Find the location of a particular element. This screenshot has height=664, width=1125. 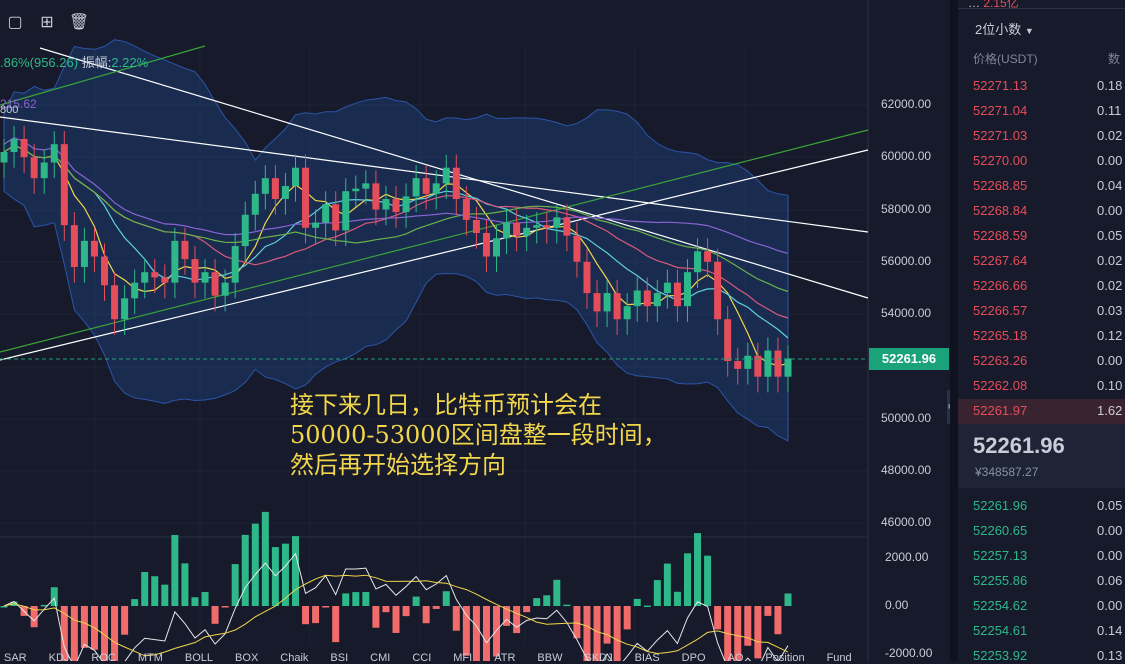

indicator-tab: CMI is located at coordinates (380, 658).